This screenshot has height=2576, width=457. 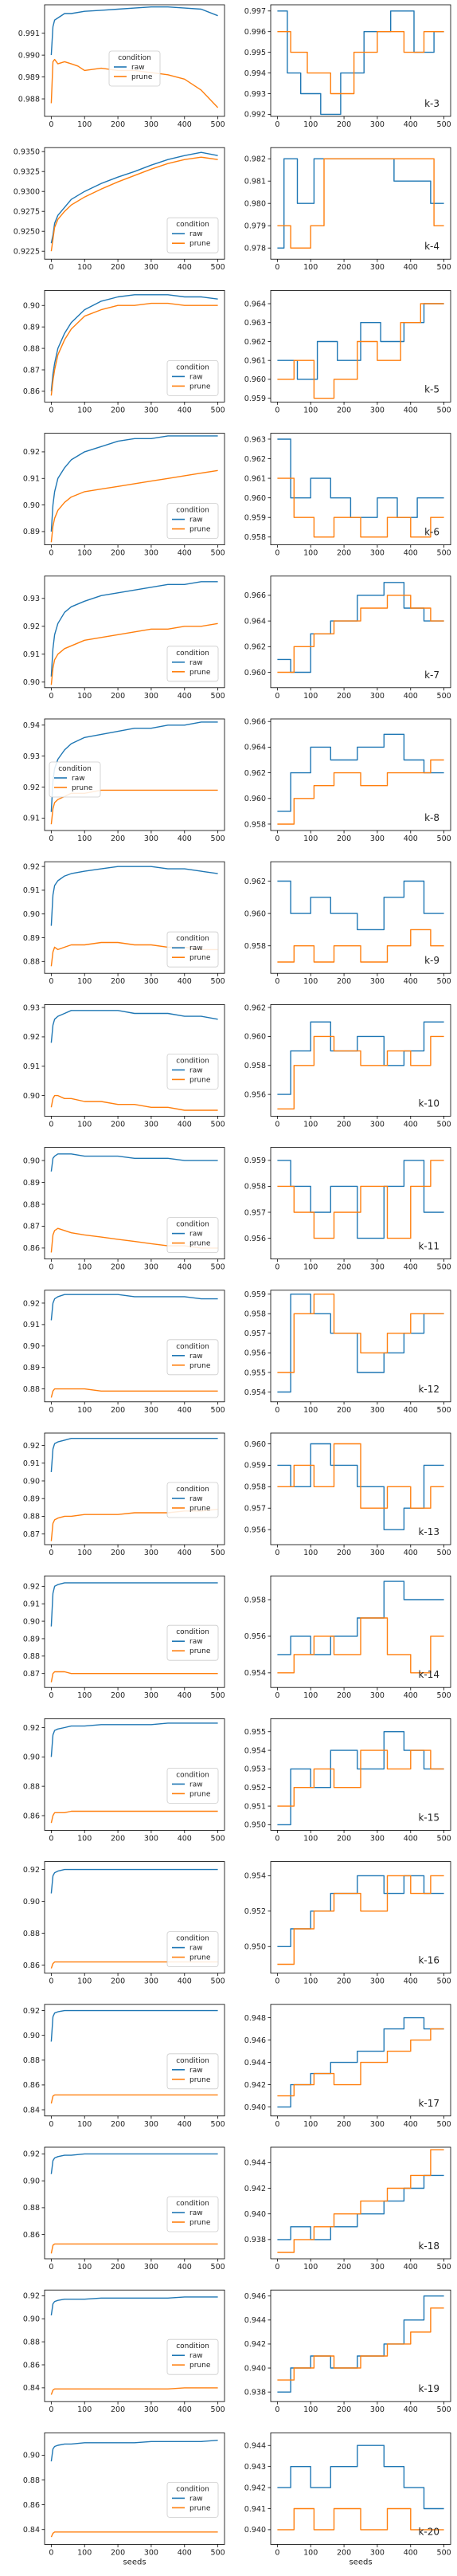 I want to click on y-tick-label: 0.9325, so click(x=27, y=172).